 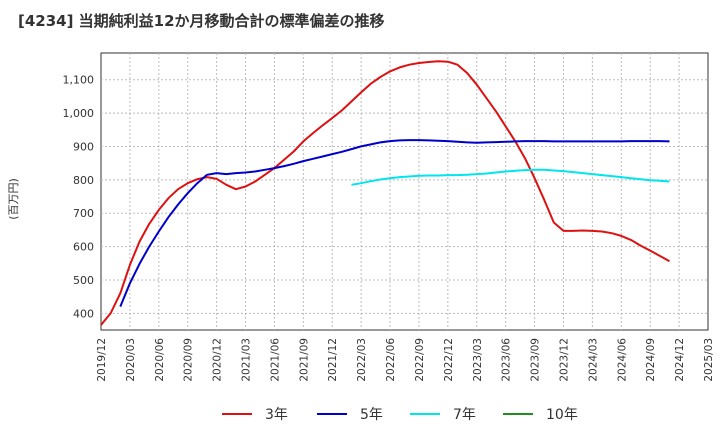 I want to click on y-axis-ticks: 400 500 600 700 800 900 1,000 1,100, so click(x=79, y=197).